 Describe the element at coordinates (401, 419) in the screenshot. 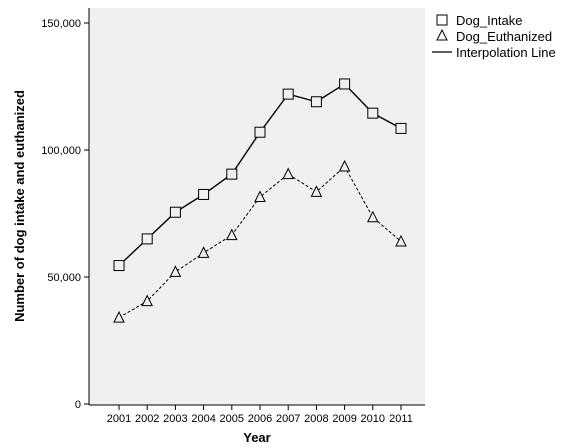

I see `x-tick-label: 2011` at that location.